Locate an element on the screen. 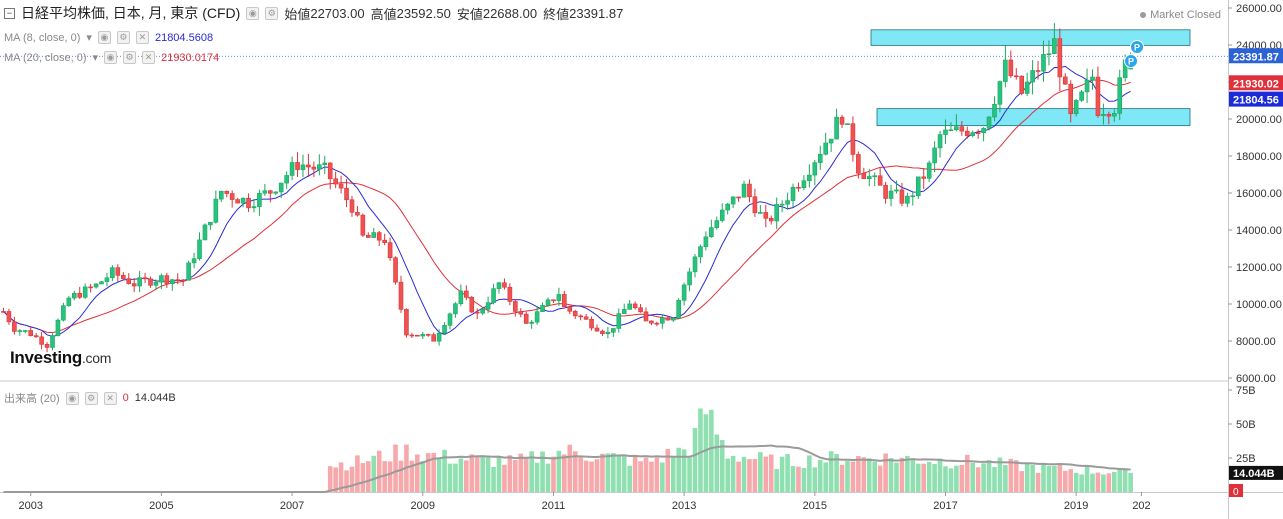 The height and width of the screenshot is (519, 1283). volume-tick-label: 75B is located at coordinates (1246, 391).